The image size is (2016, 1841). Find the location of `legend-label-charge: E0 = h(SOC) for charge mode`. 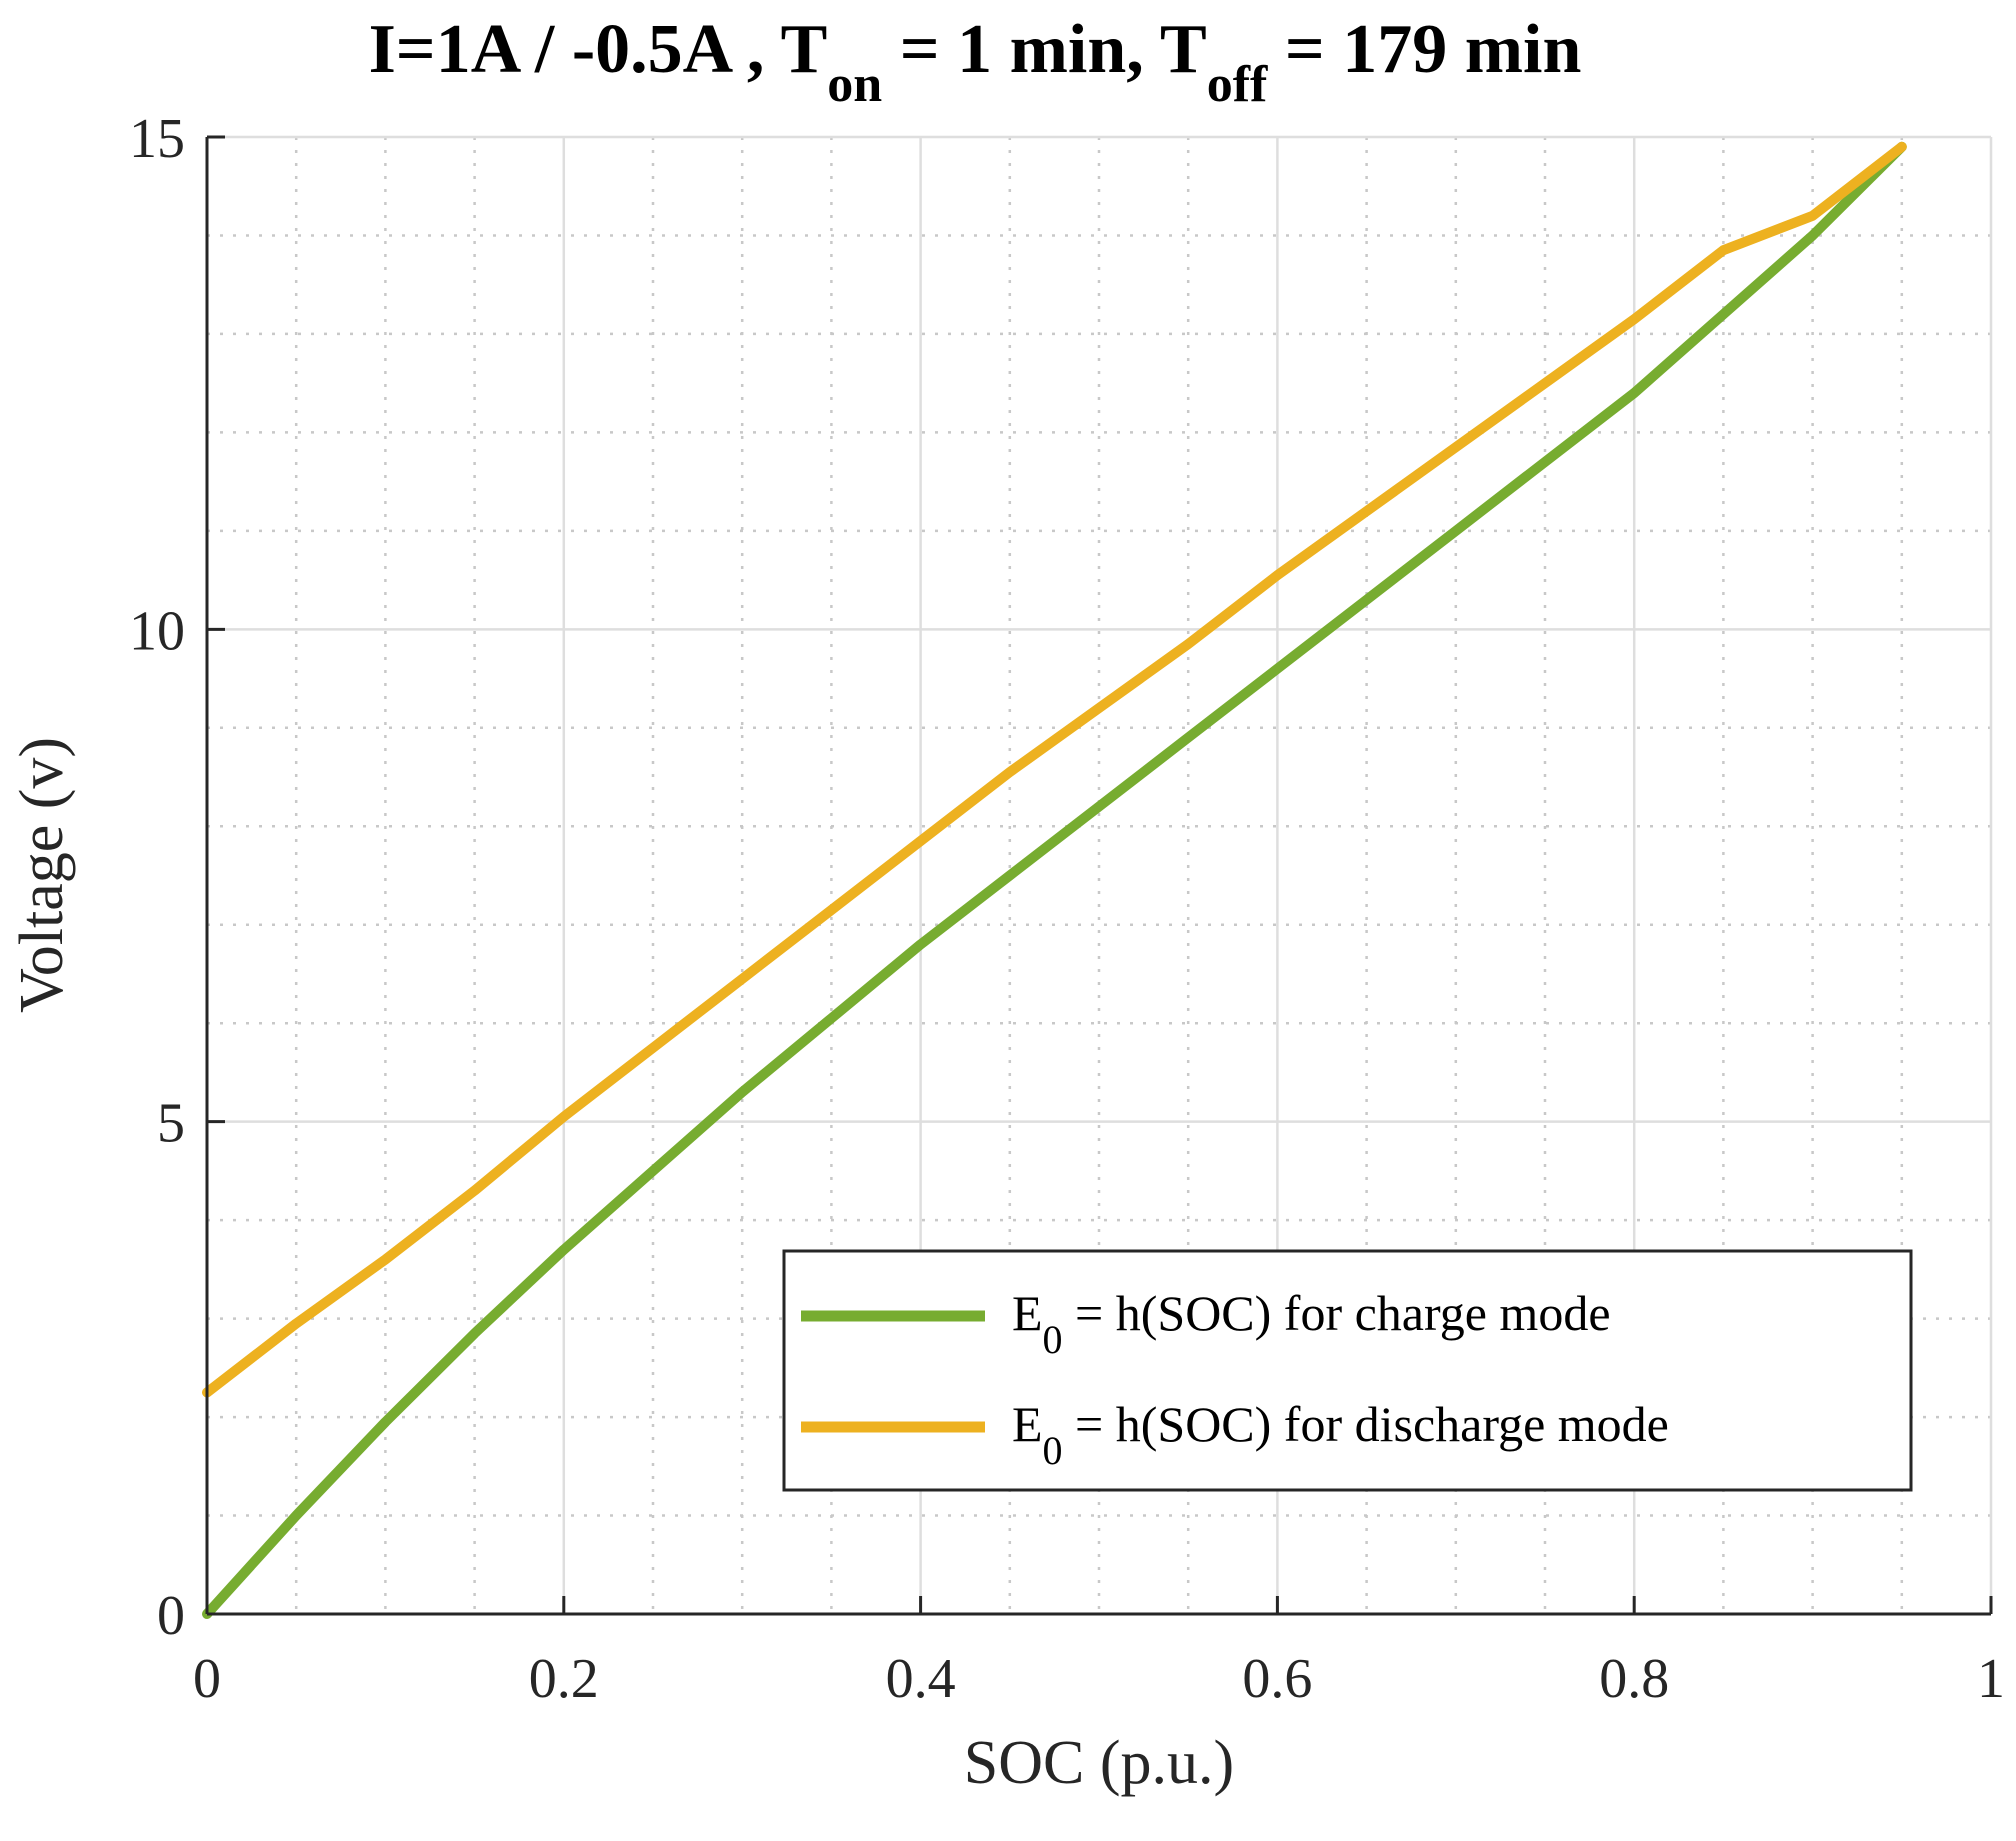

legend-label-charge: E0 = h(SOC) for charge mode is located at coordinates (1311, 1323).